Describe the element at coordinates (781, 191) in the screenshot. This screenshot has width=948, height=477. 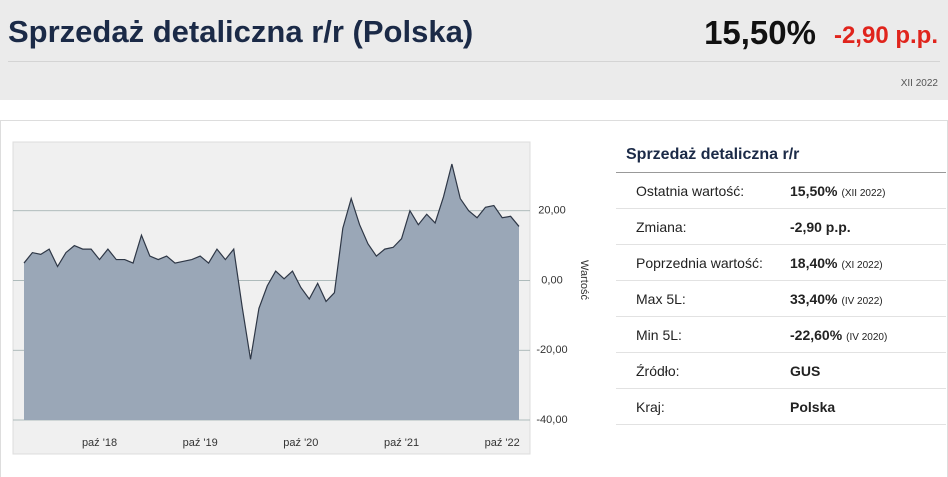
I see `table-row: Ostatnia wartość: 15,50% (XII 2022)` at that location.